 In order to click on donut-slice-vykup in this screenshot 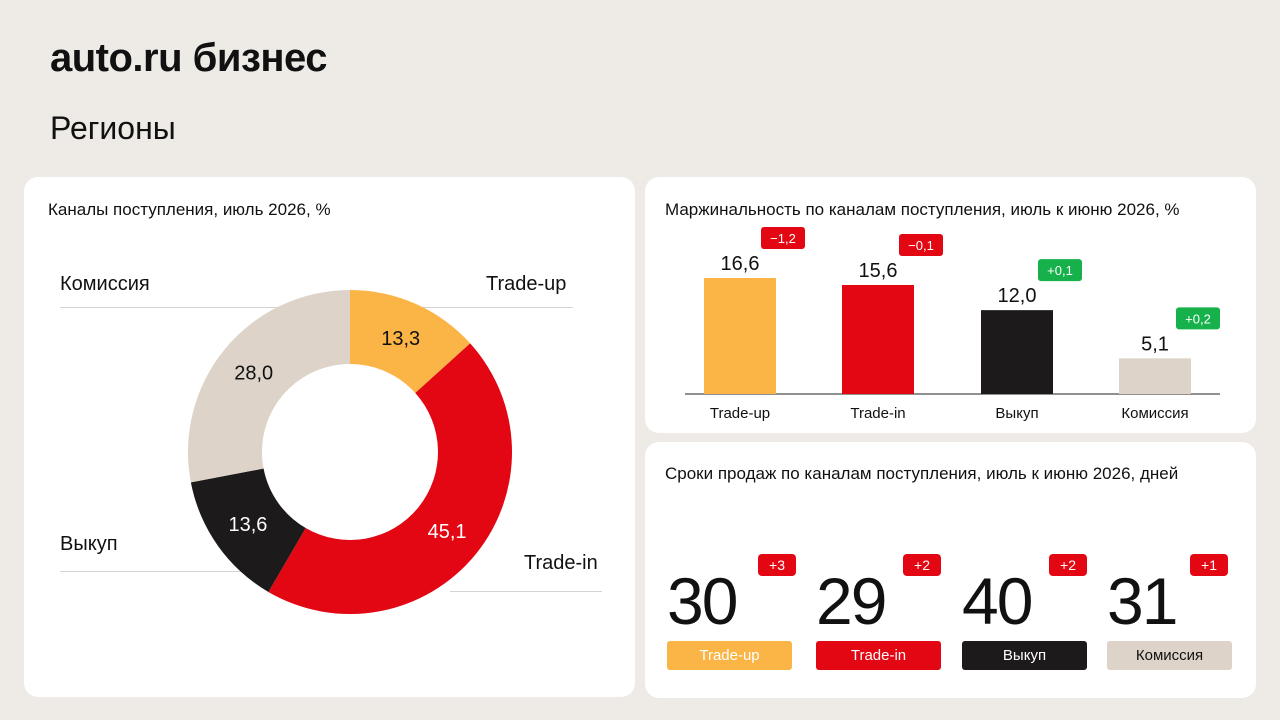, I will do `click(248, 530)`.